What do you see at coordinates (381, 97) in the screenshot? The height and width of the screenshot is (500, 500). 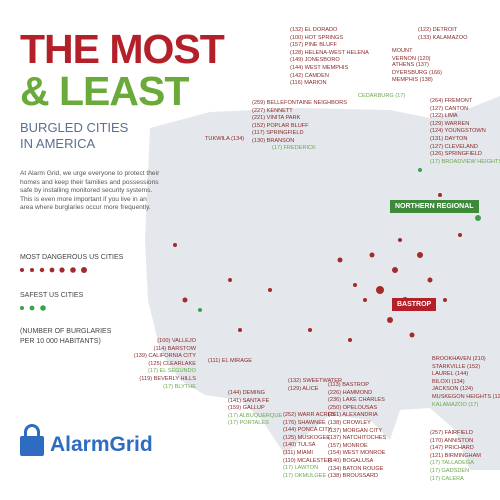 I see `city-group: CEDARBURG (17)` at bounding box center [381, 97].